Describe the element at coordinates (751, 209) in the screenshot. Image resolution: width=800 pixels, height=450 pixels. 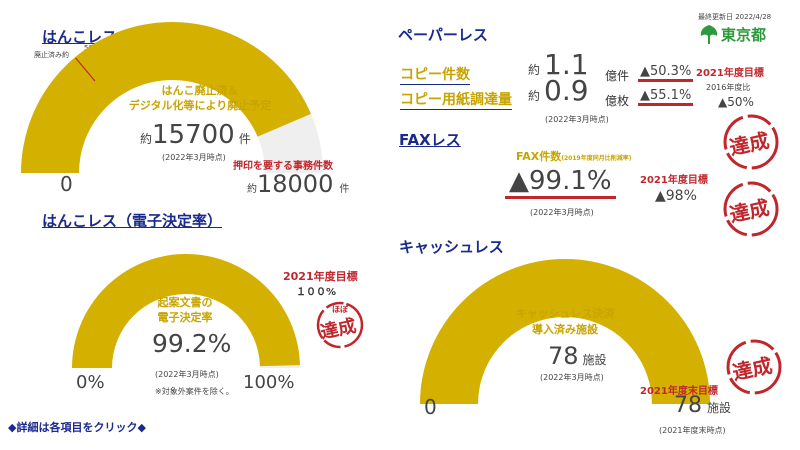
I see `achieved-stamp-fax: 達成` at that location.